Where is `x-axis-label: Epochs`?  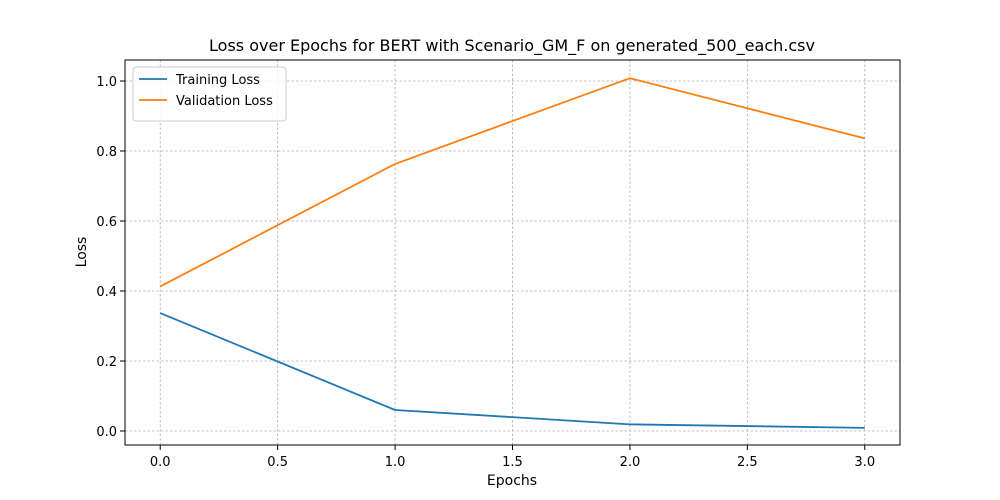 x-axis-label: Epochs is located at coordinates (512, 481).